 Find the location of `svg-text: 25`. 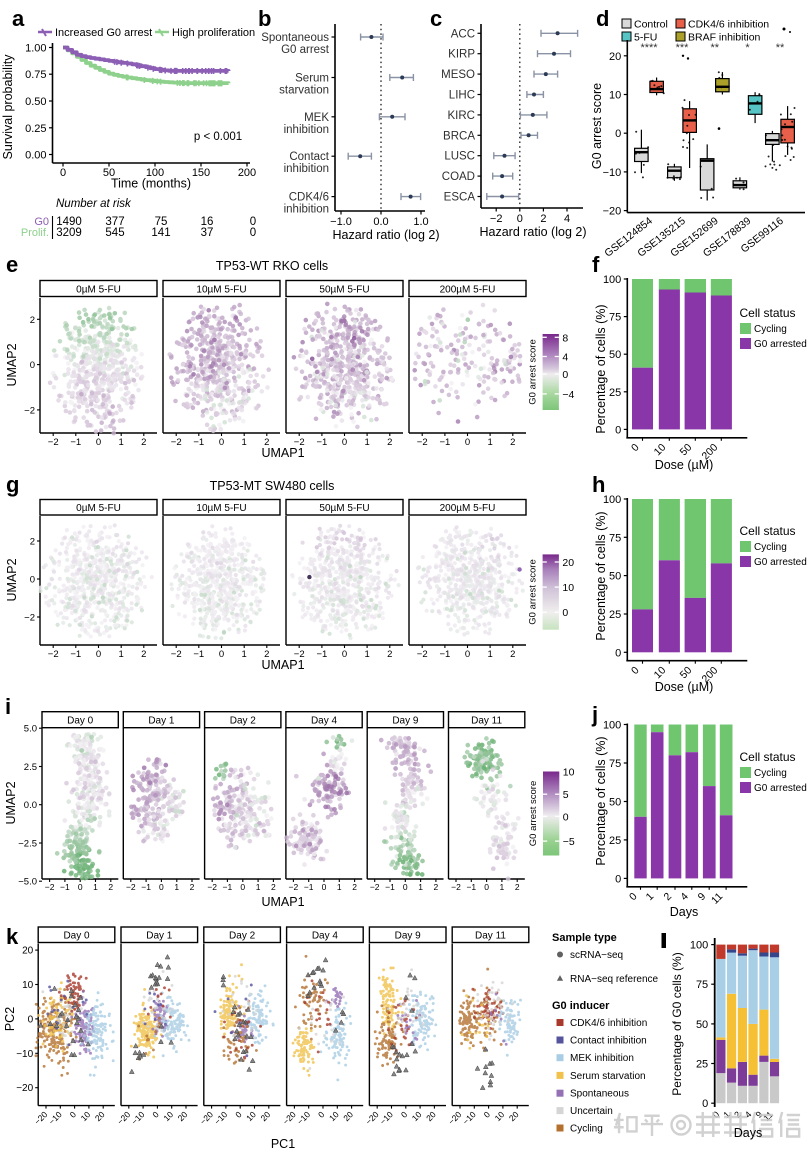

svg-text: 25 is located at coordinates (615, 393).